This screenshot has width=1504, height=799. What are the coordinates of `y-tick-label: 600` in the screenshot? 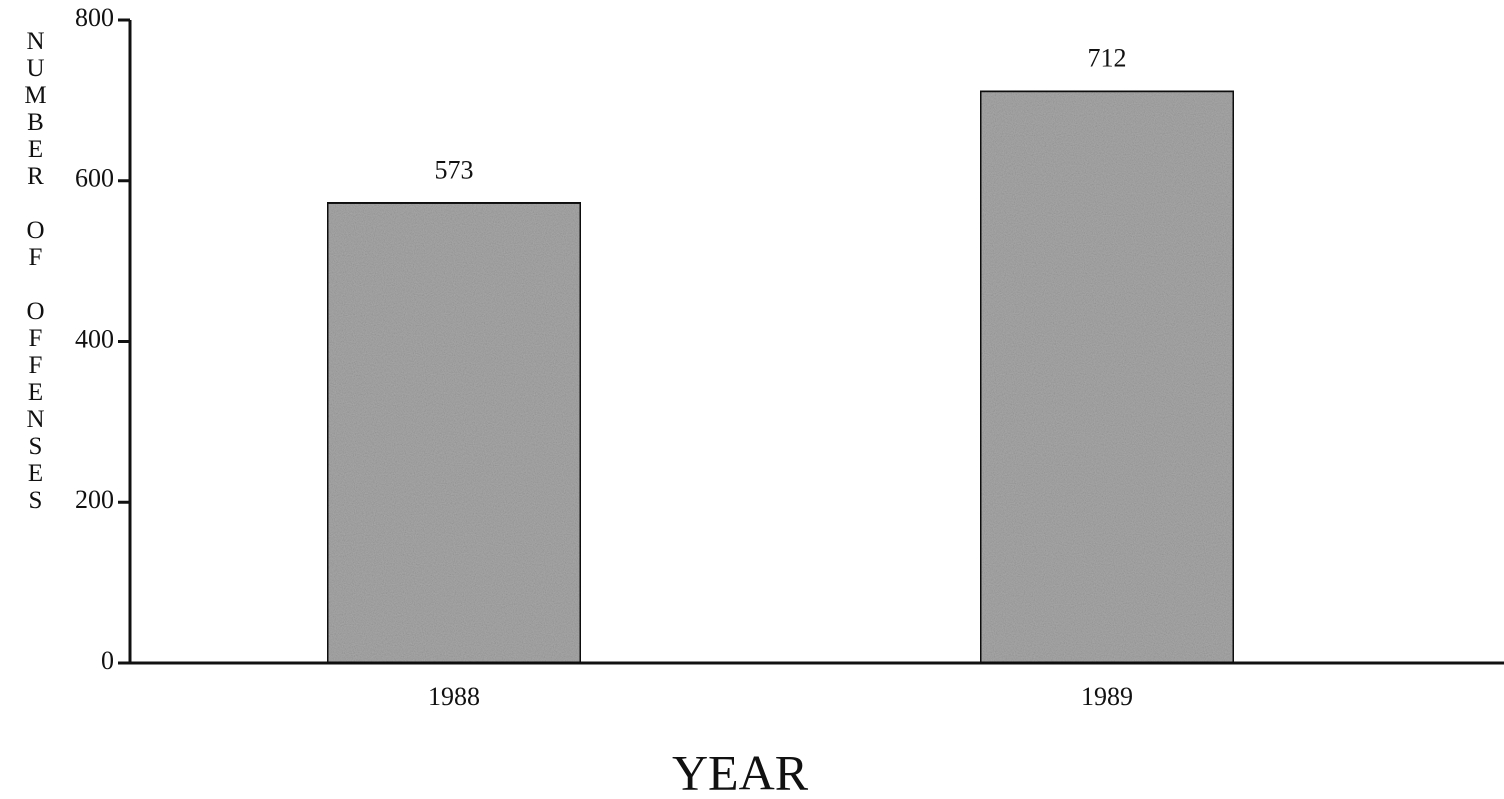 It's located at (94, 178).